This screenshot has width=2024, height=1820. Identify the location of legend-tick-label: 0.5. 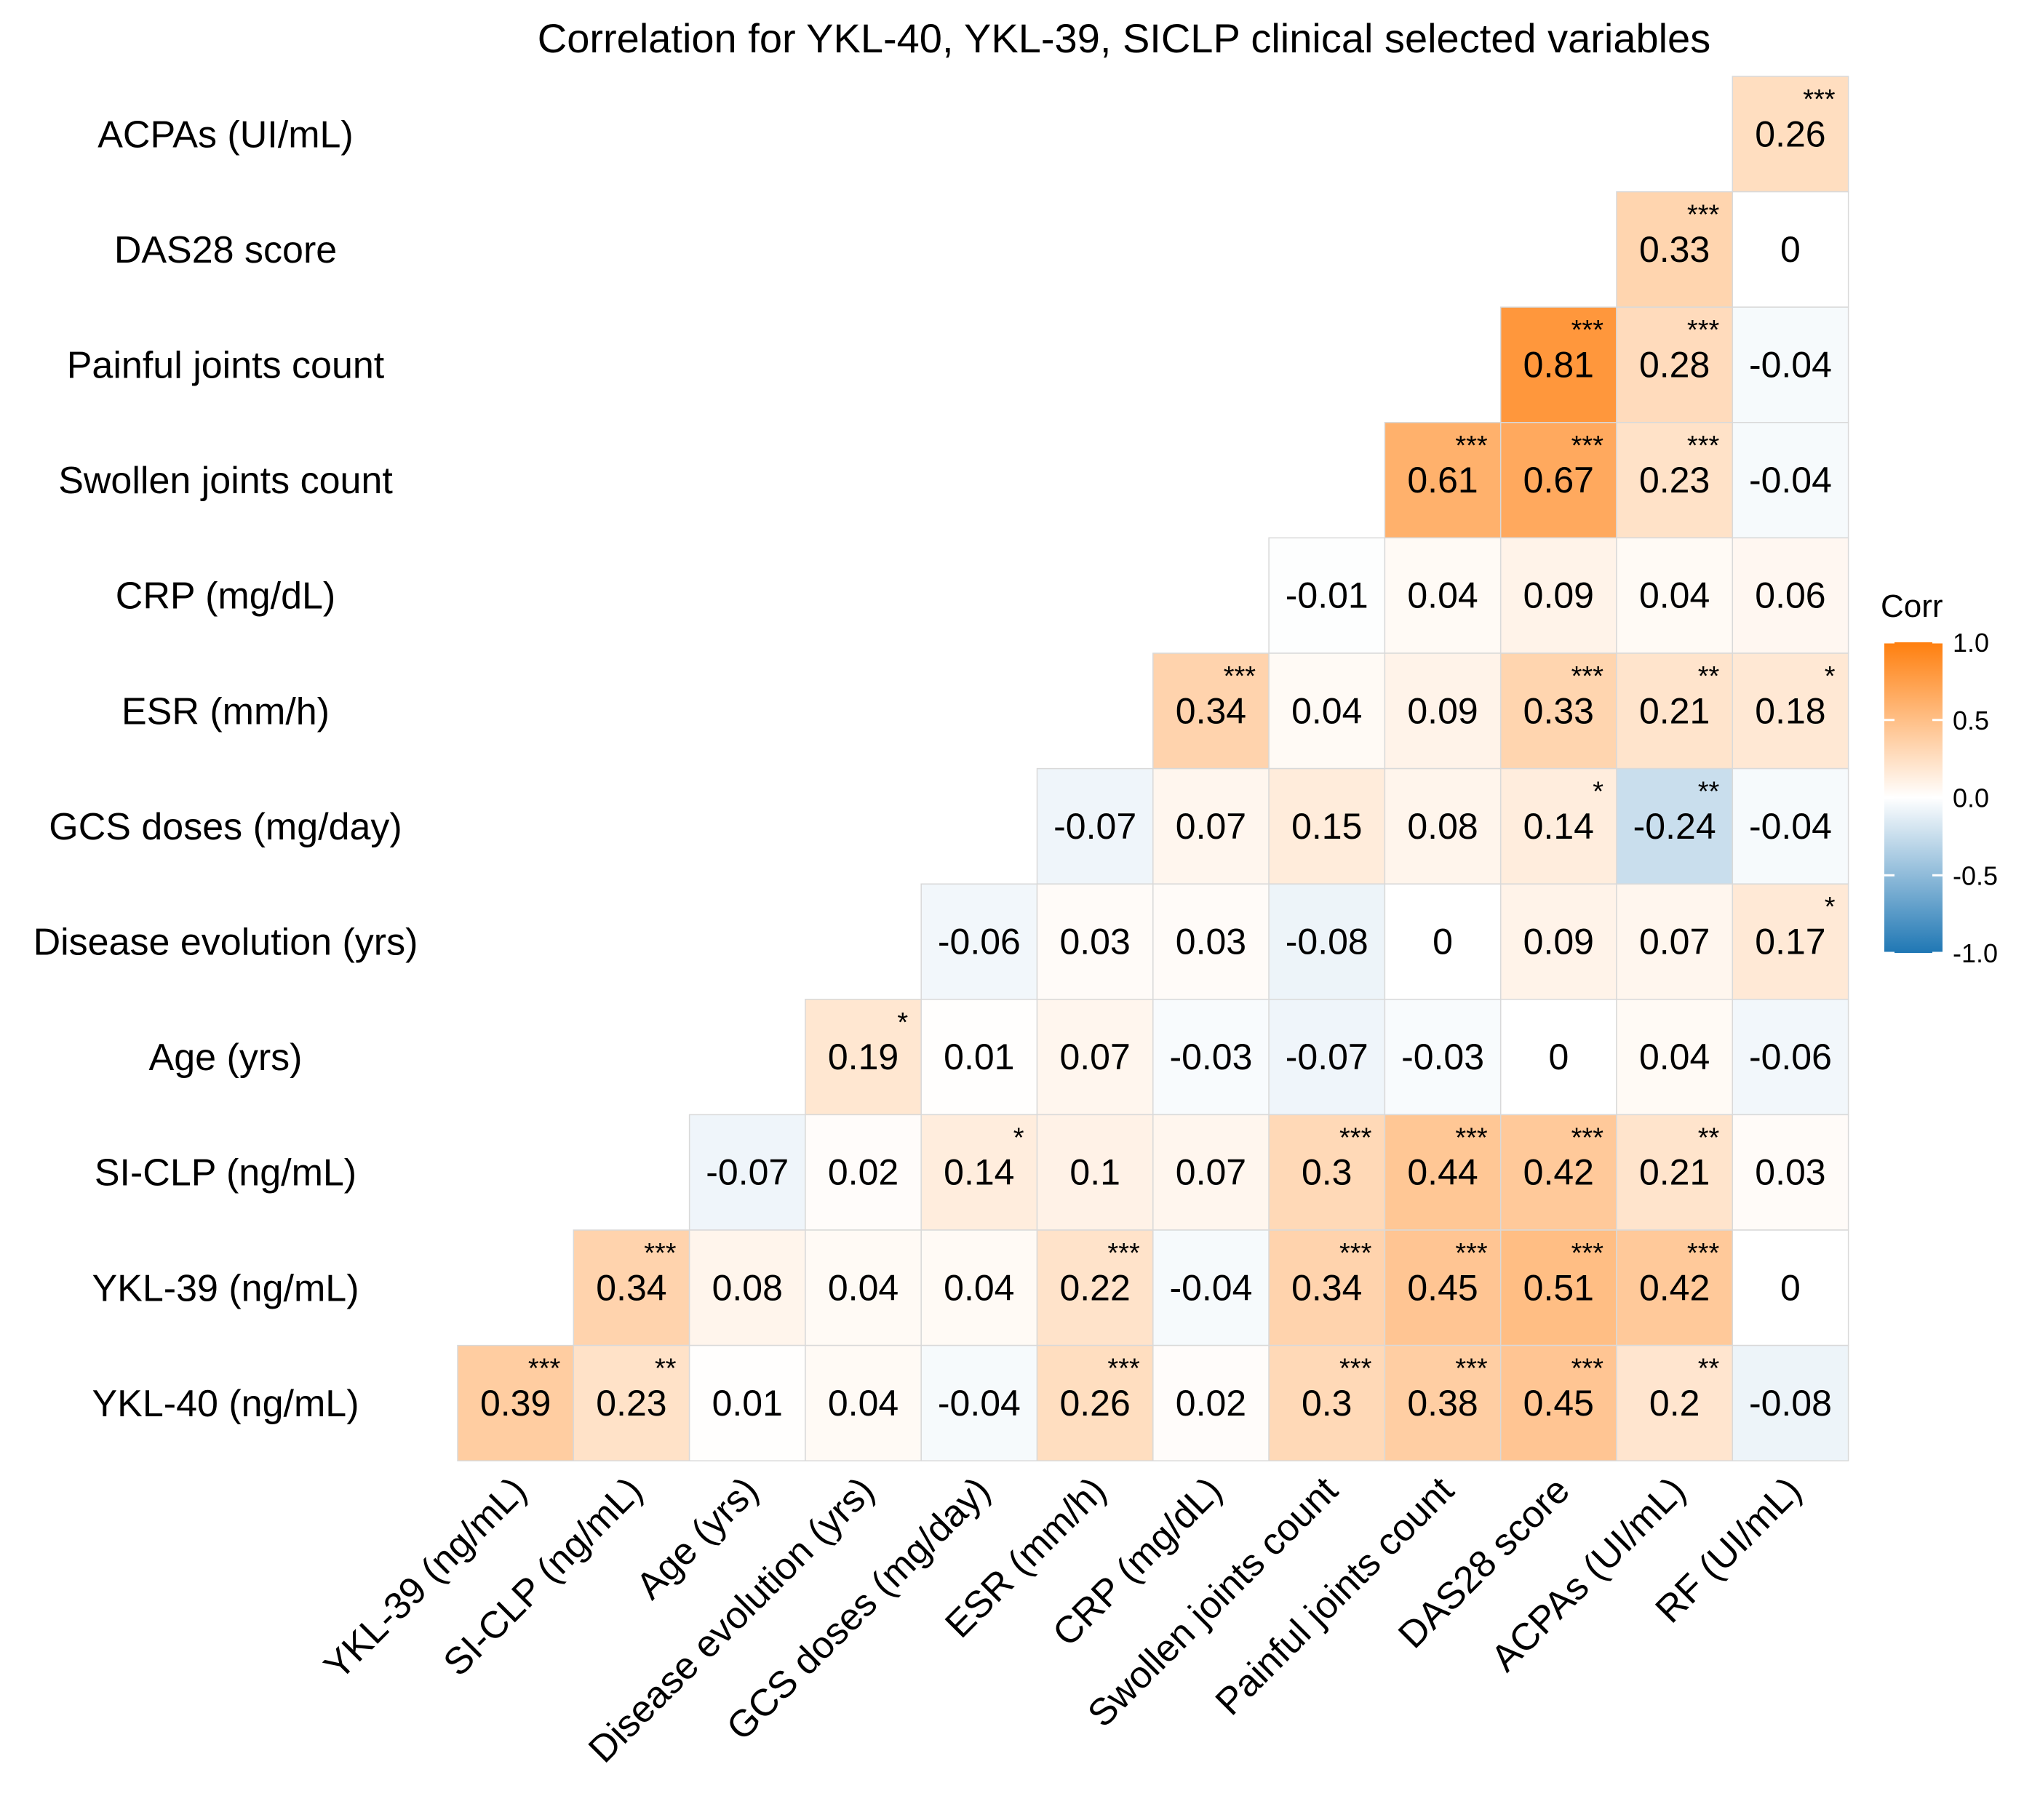
(1971, 720).